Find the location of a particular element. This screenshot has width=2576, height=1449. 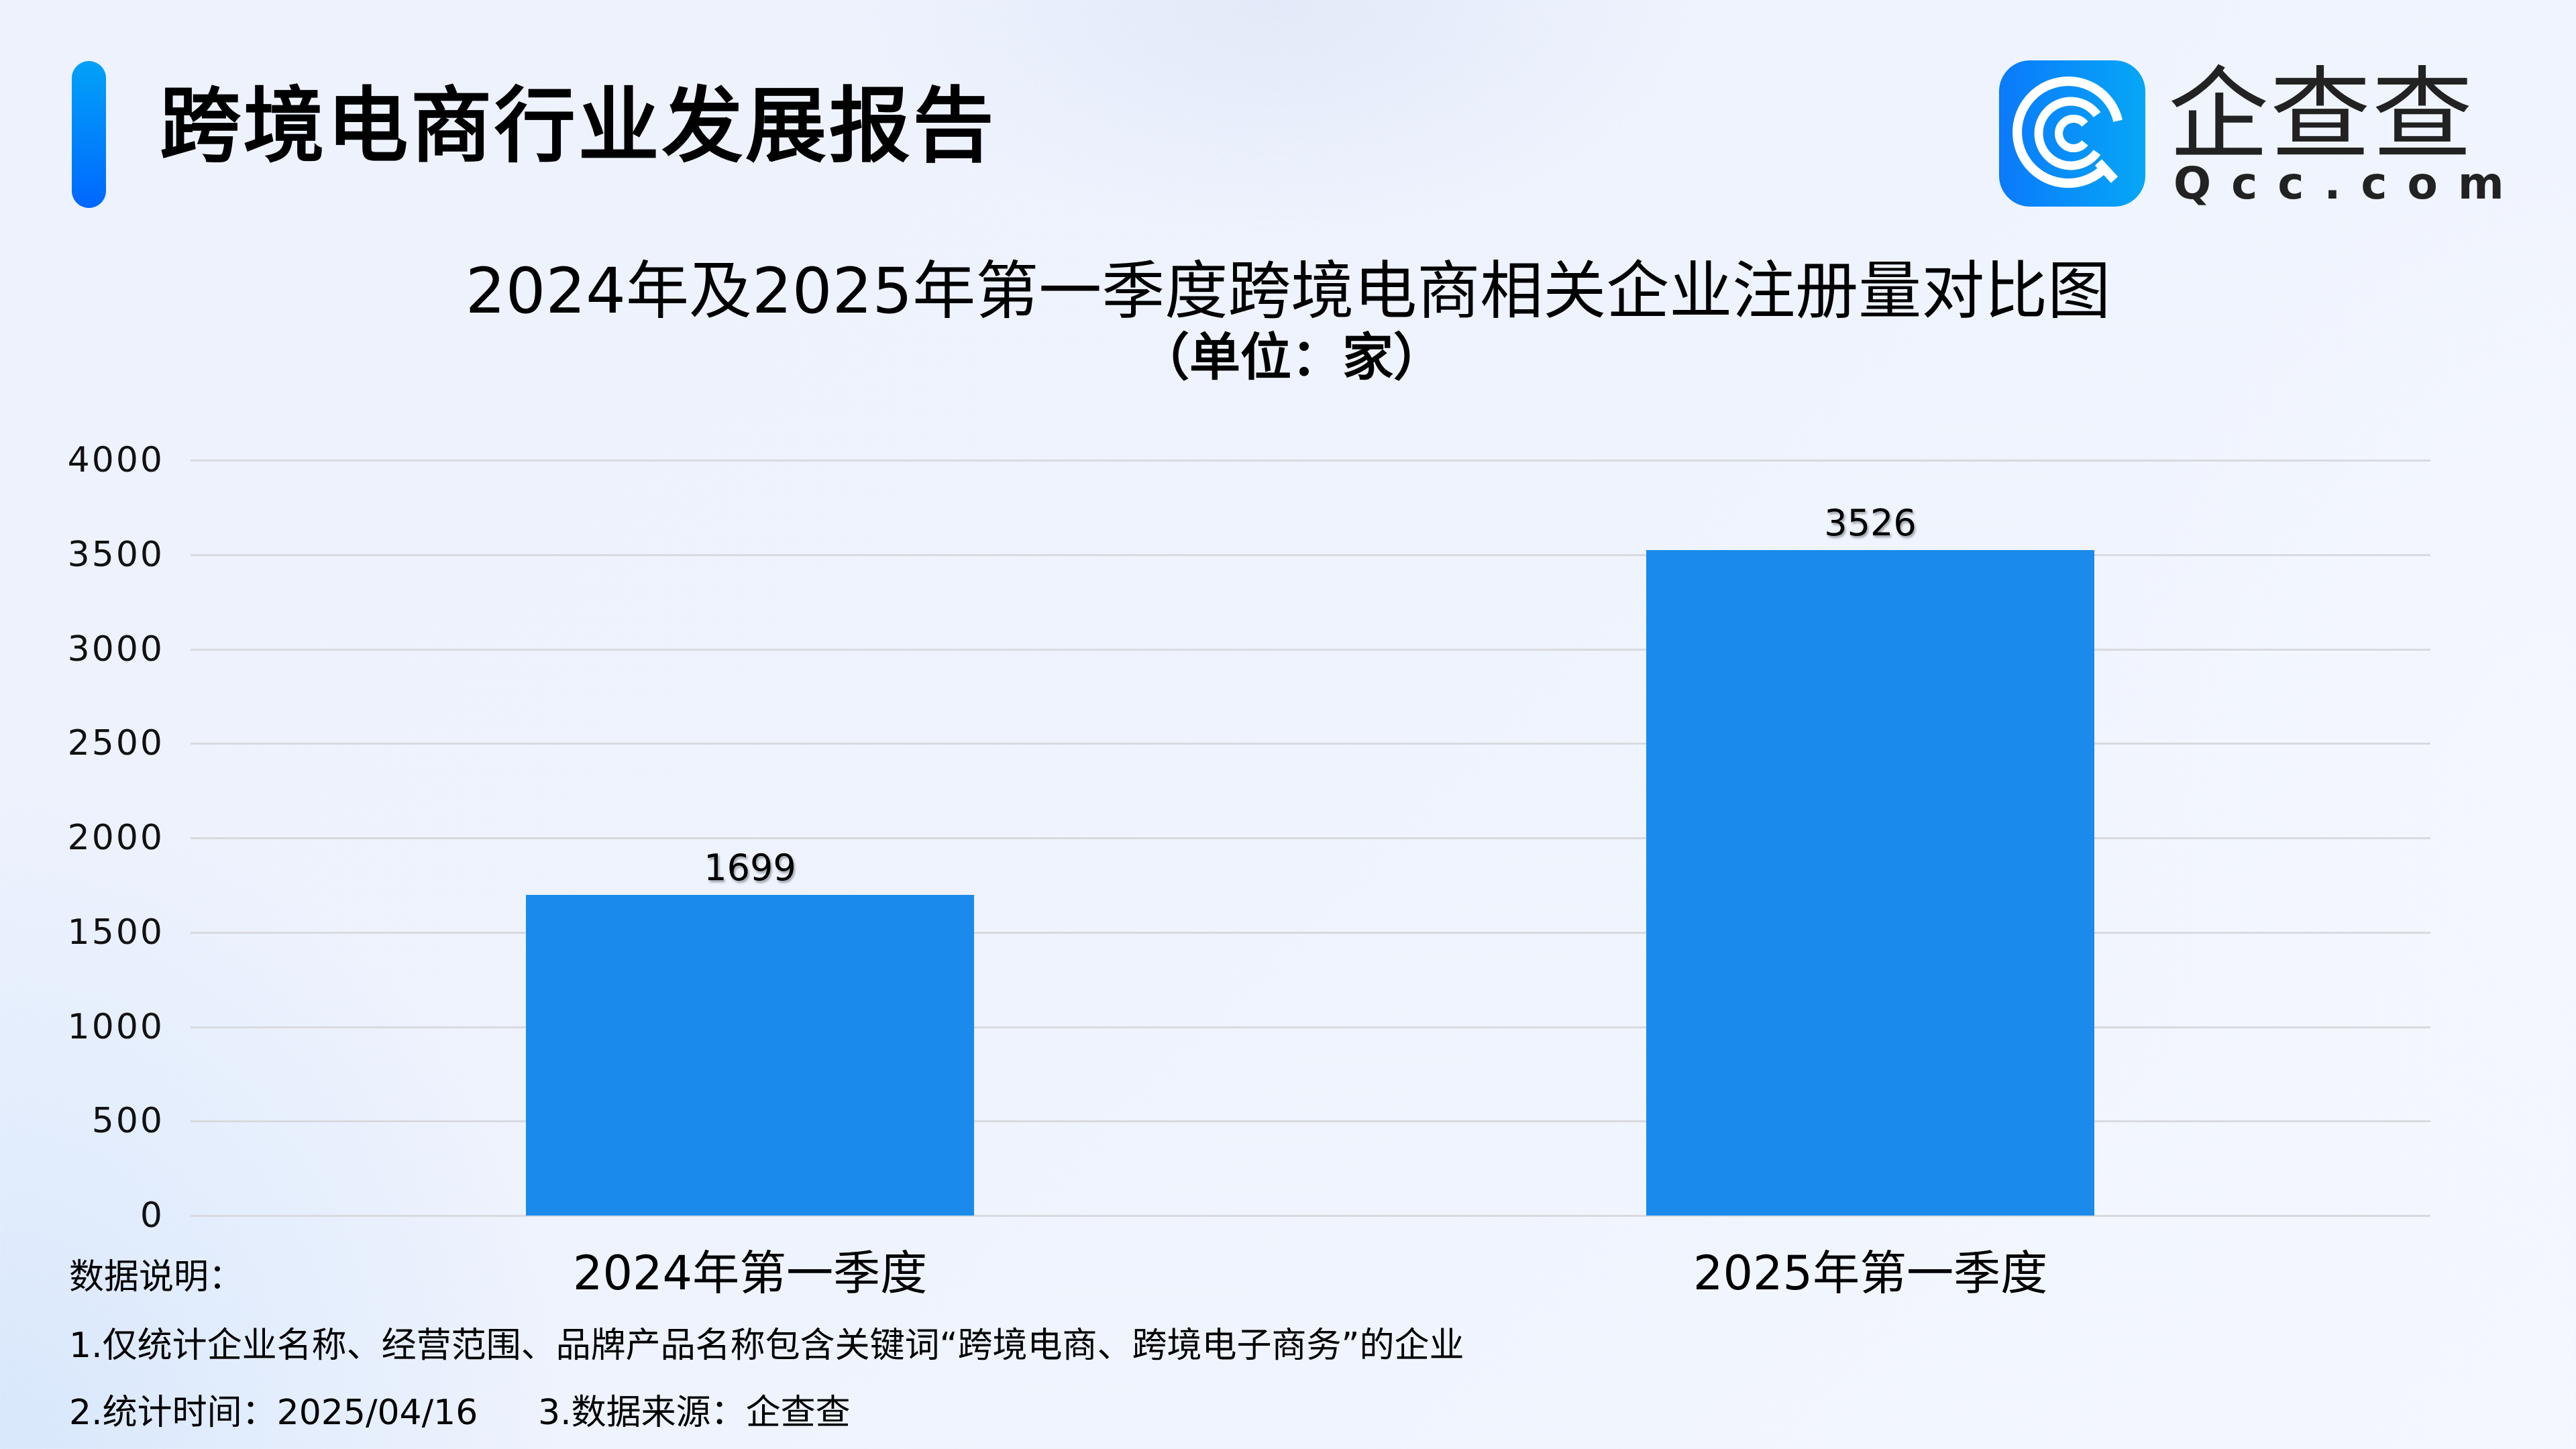

ytick-label: 2500 is located at coordinates (115, 743).